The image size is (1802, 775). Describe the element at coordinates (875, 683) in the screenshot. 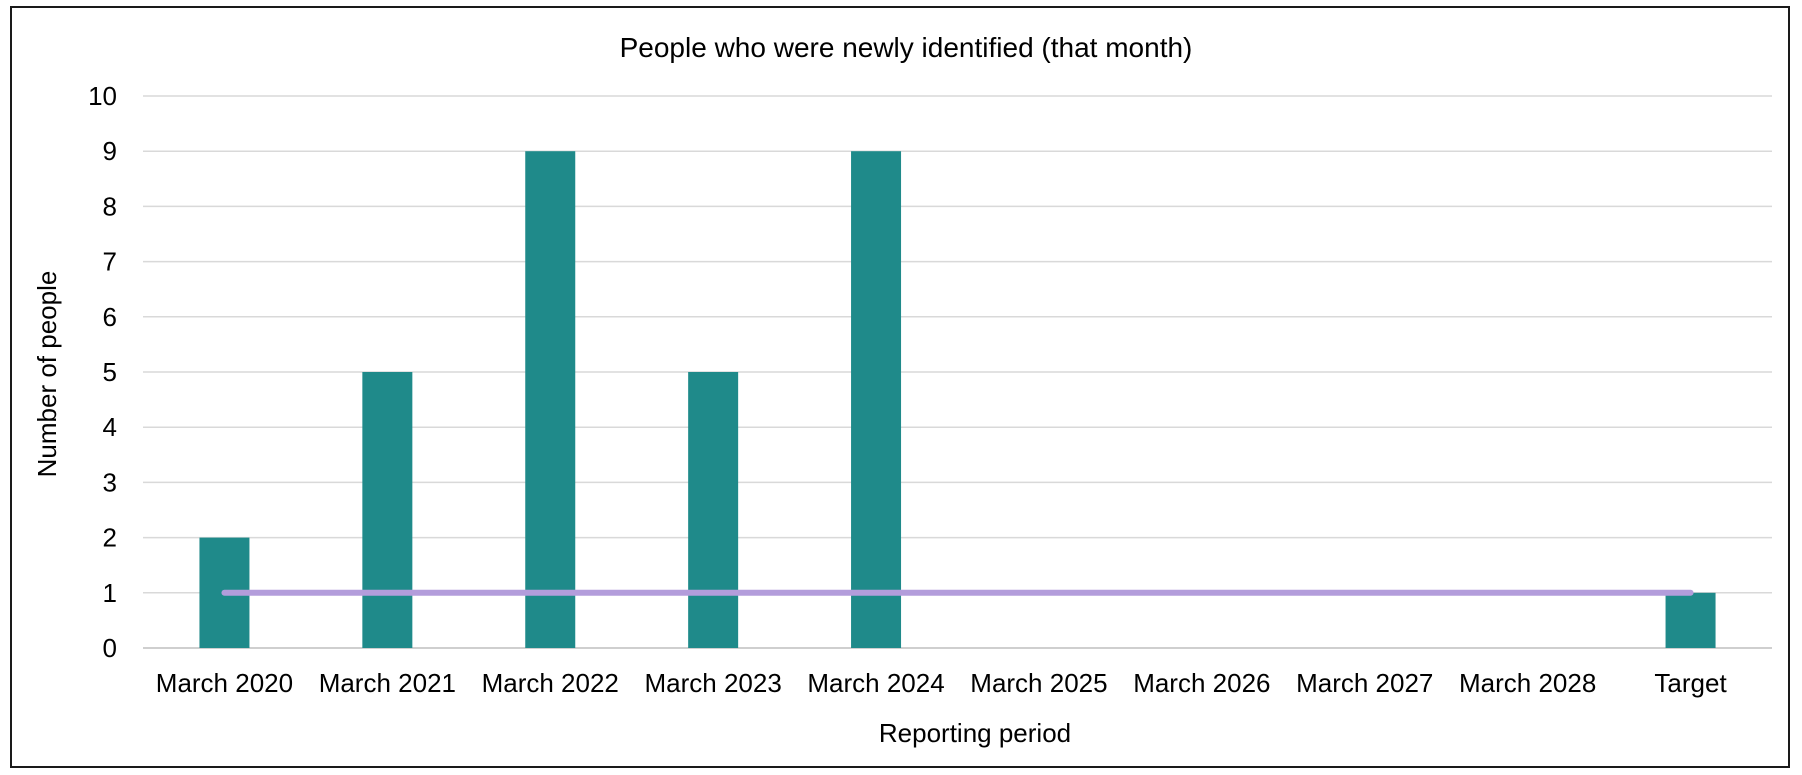

I see `x-tick-label: March 2024` at that location.